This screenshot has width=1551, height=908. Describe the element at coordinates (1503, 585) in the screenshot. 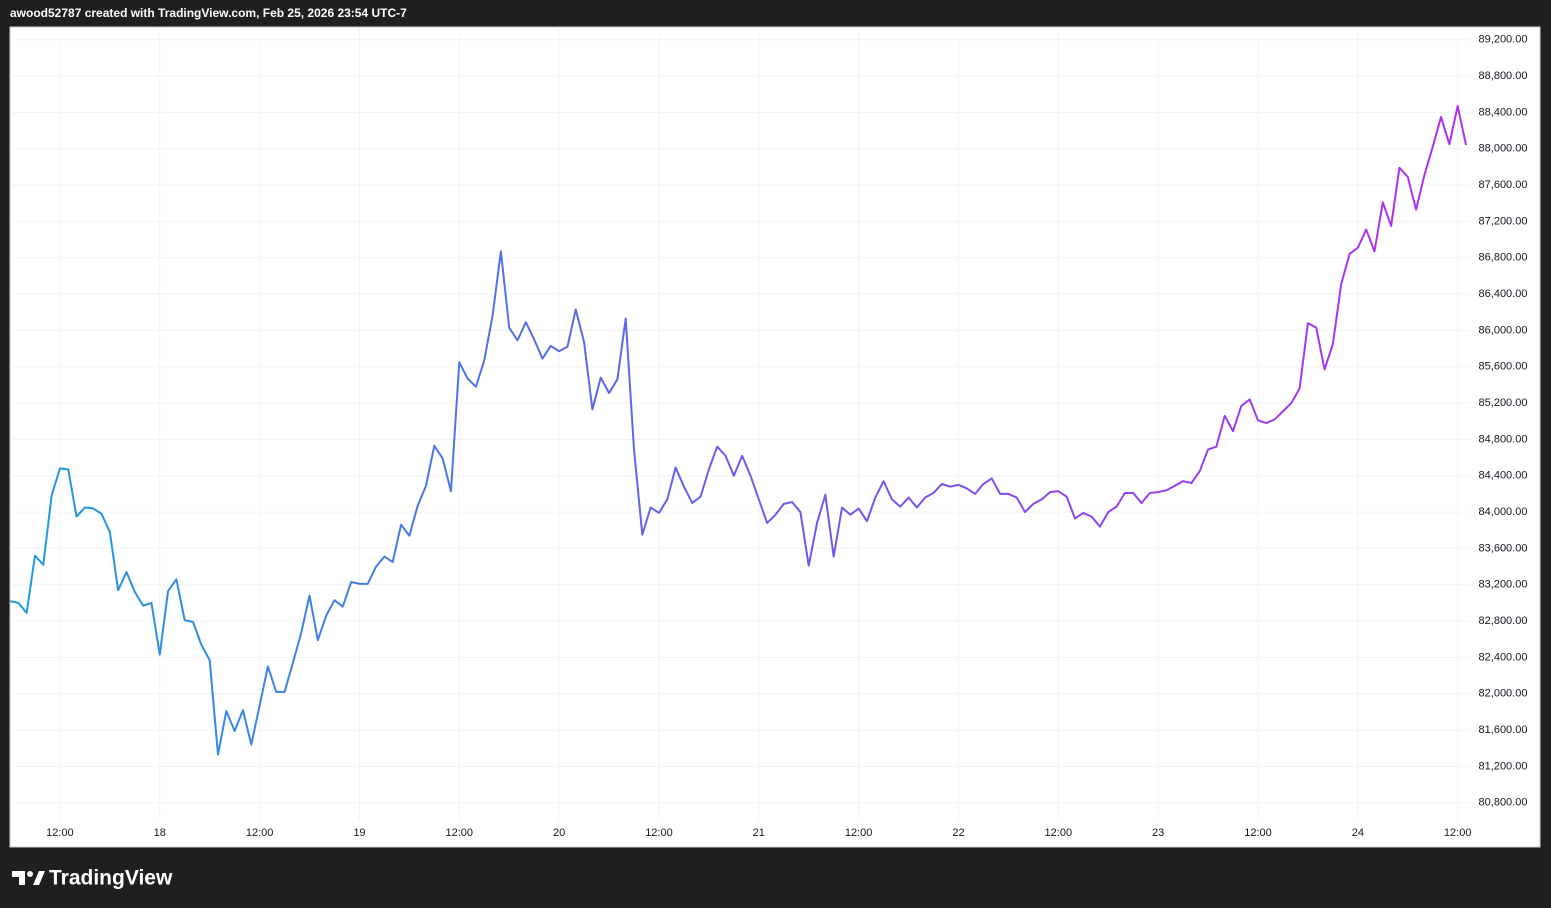

I see `y-tick-label: 83,200.00` at that location.